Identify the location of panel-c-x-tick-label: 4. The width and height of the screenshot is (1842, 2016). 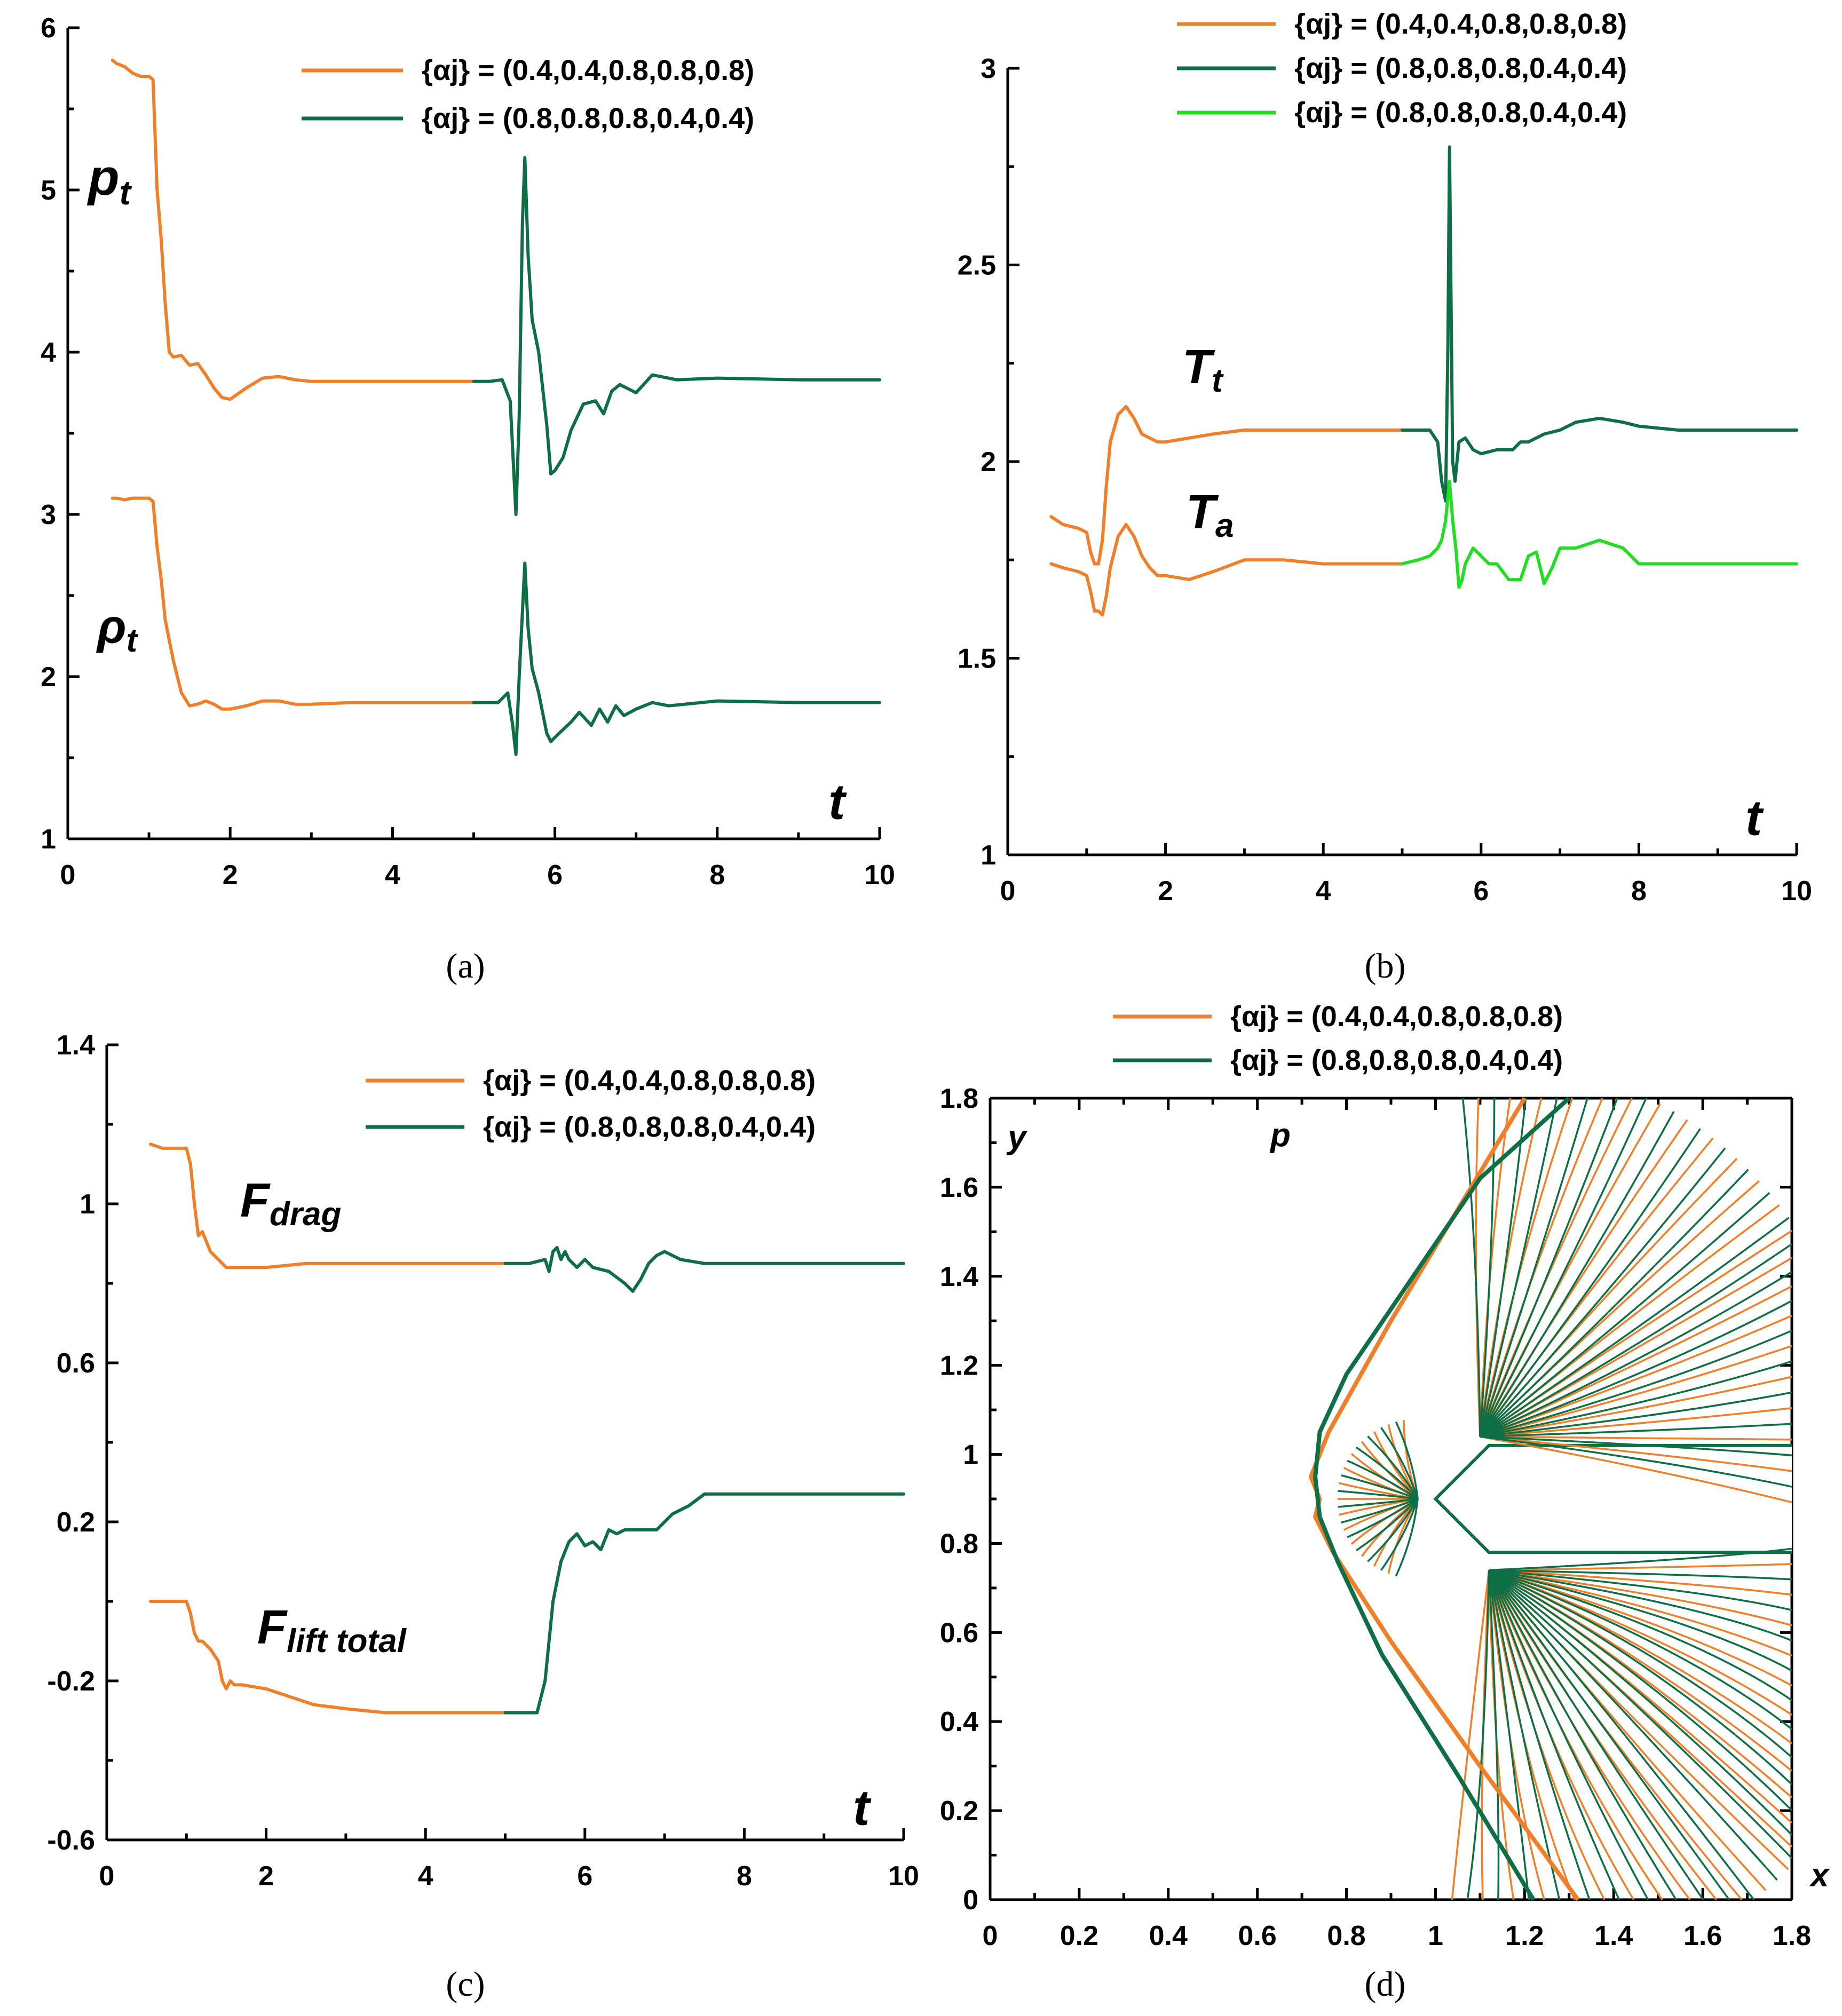
(425, 1876).